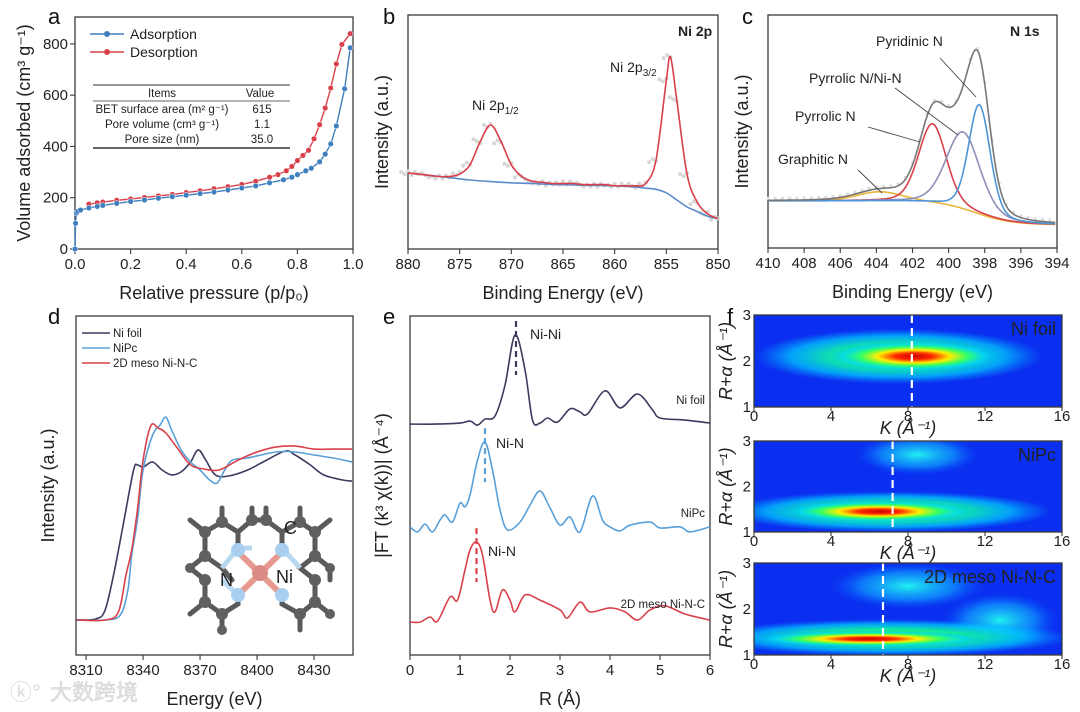  I want to click on x-axis-label: K (Å⁻¹), so click(908, 553).